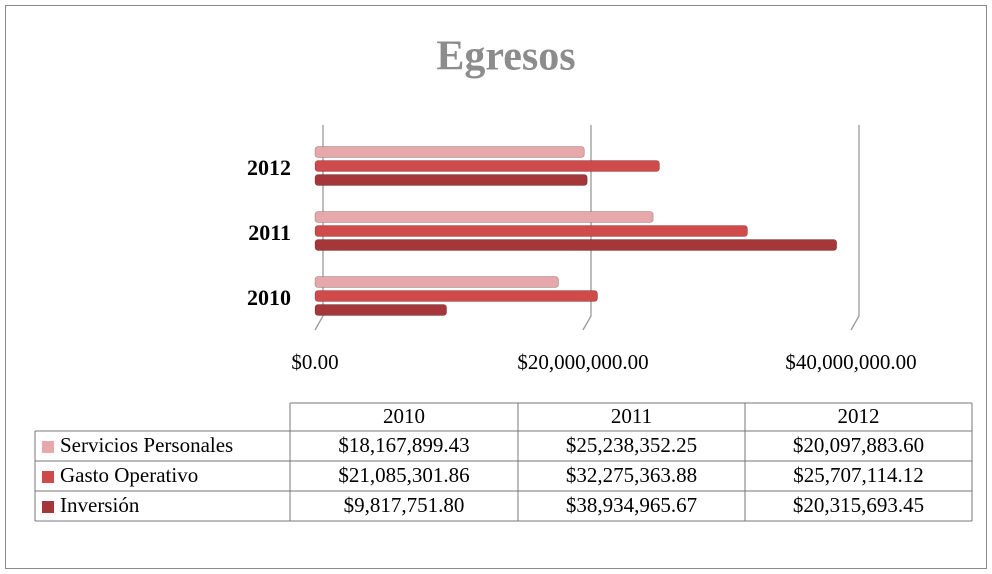 The image size is (992, 574). Describe the element at coordinates (582, 362) in the screenshot. I see `x-tick-label: $20,000,000.00` at that location.